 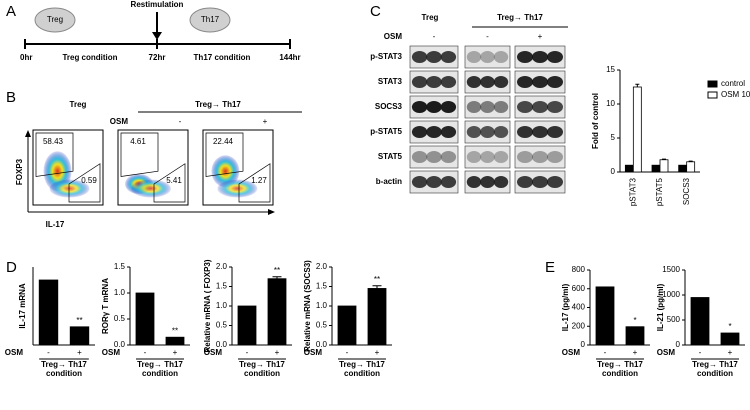 I want to click on y-tick-label: 600, so click(x=579, y=288).